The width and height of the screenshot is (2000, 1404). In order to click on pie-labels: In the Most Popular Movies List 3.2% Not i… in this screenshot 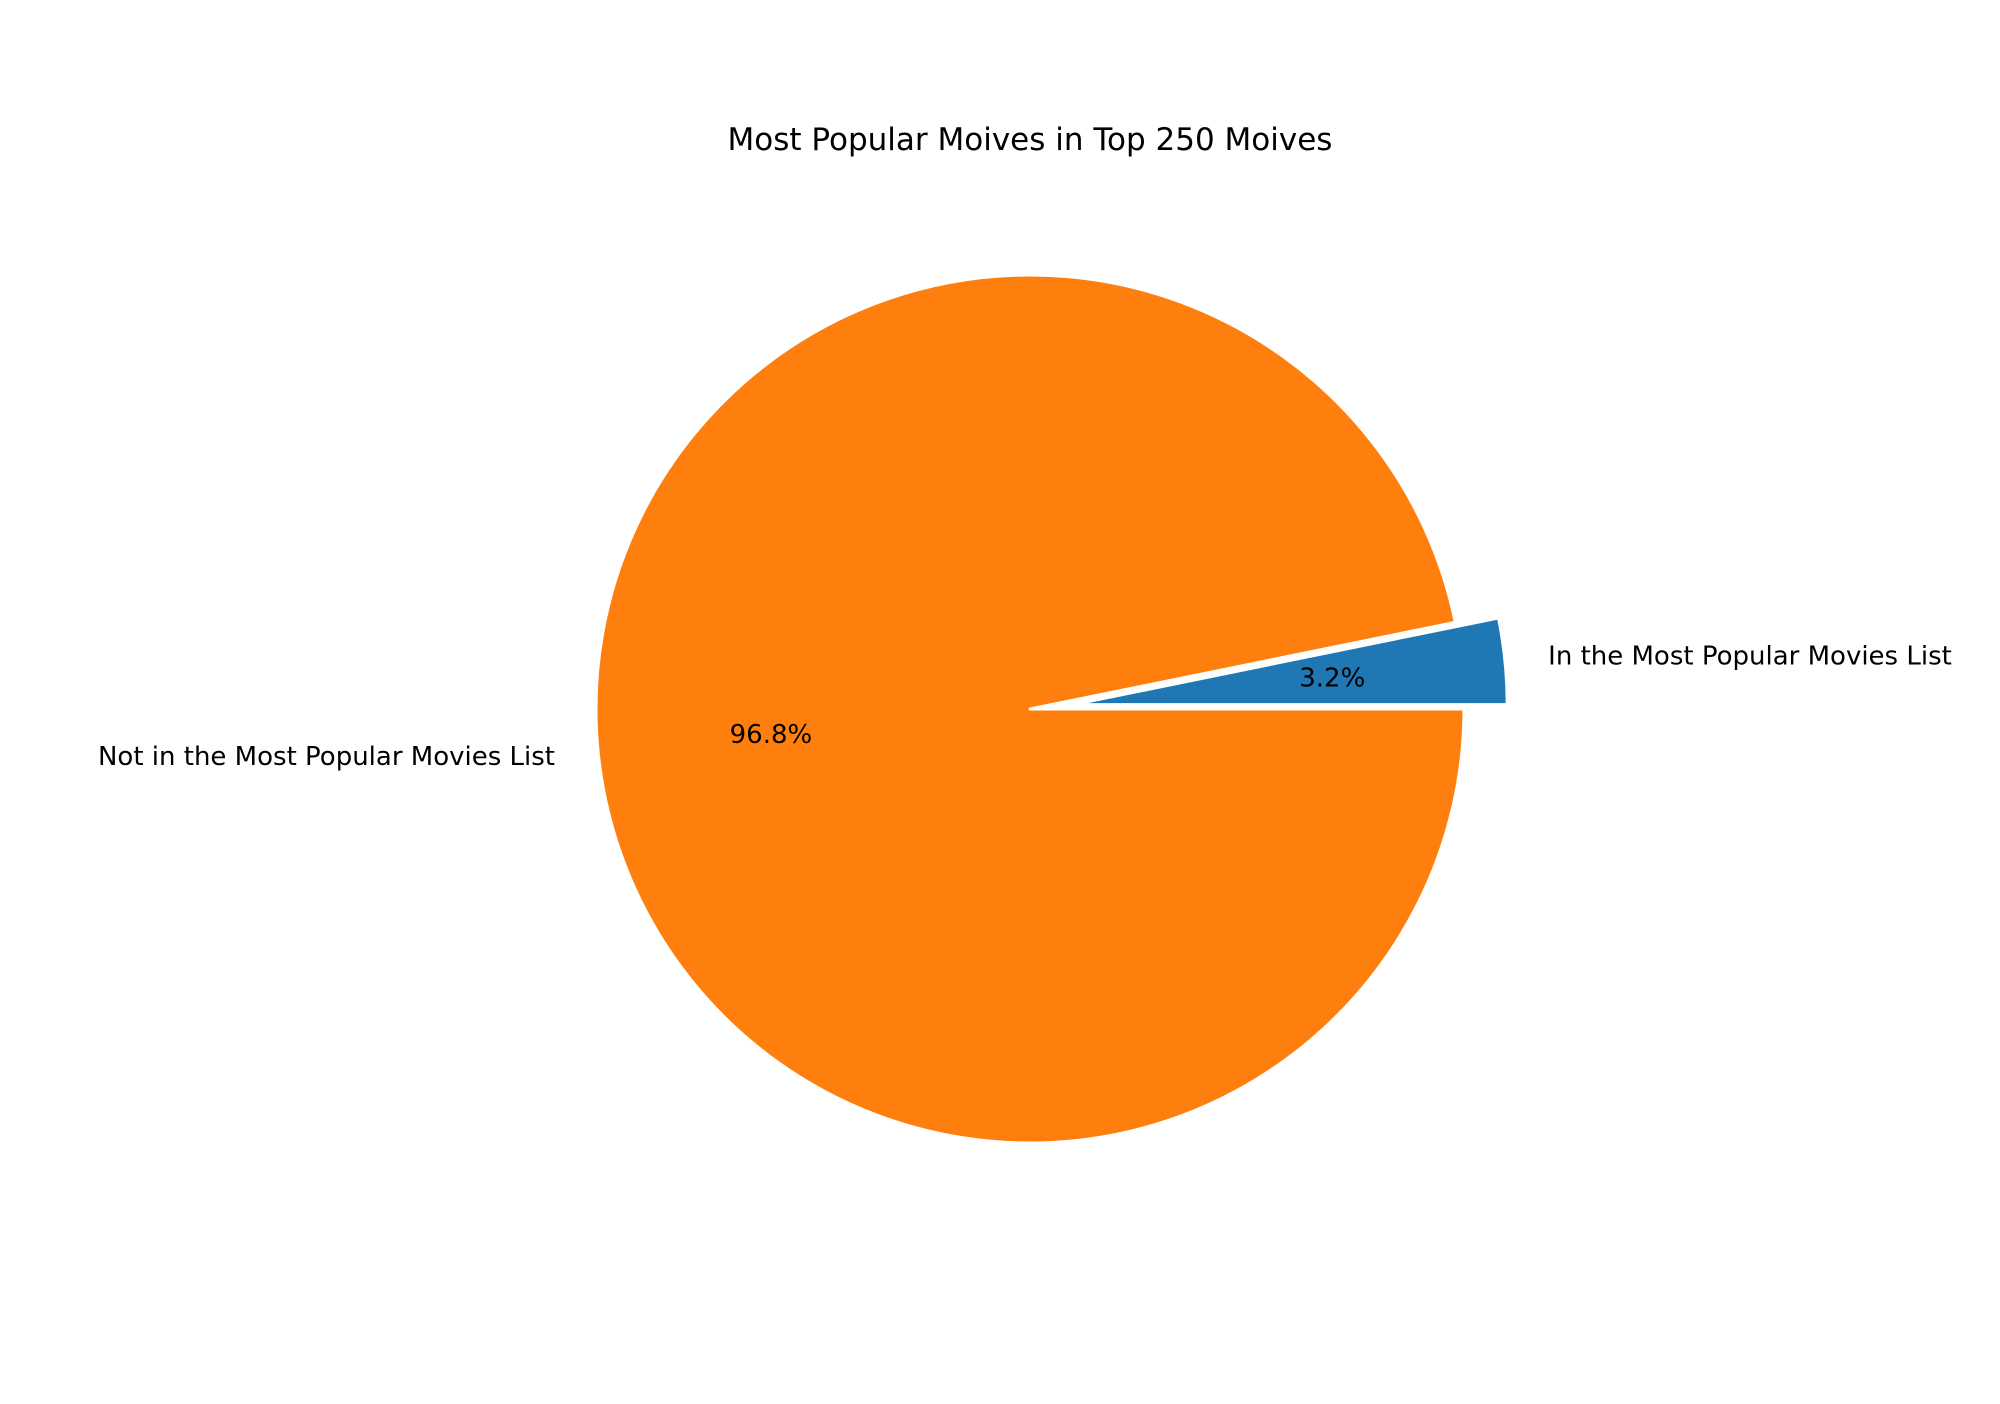, I will do `click(1025, 707)`.